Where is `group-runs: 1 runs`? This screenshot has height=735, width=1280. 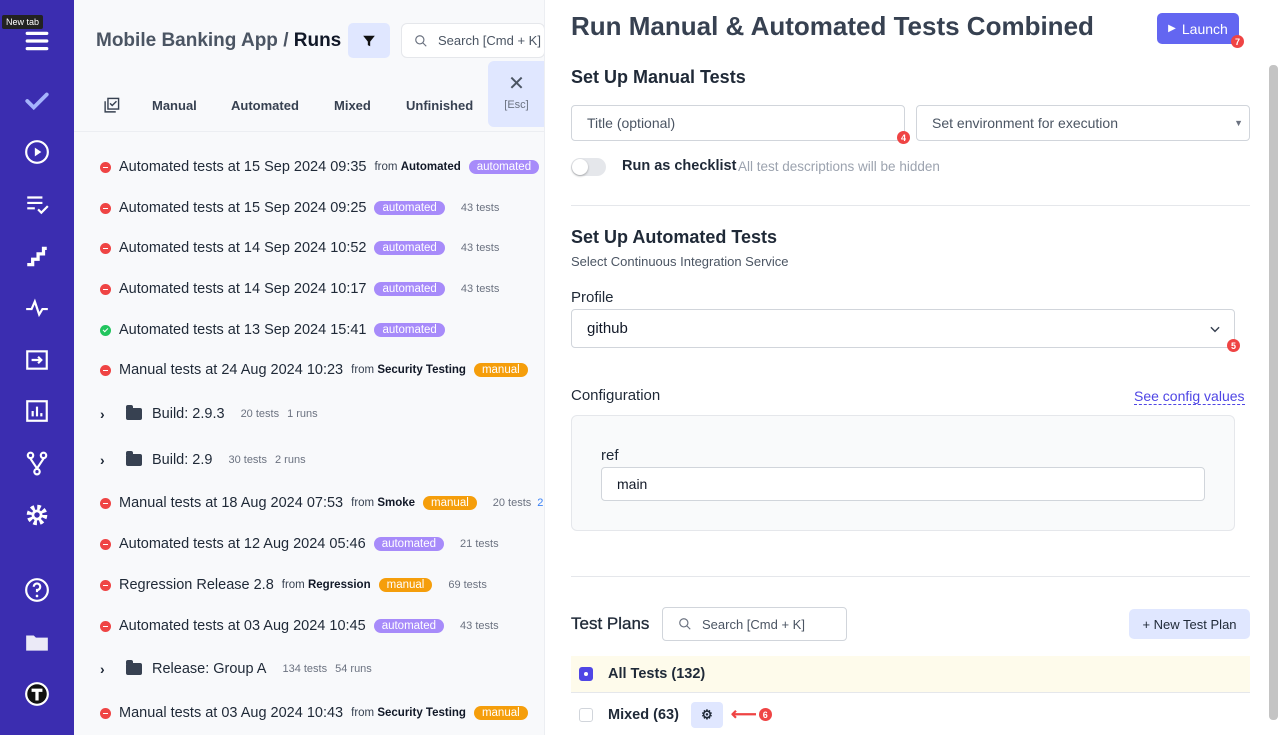 group-runs: 1 runs is located at coordinates (302, 414).